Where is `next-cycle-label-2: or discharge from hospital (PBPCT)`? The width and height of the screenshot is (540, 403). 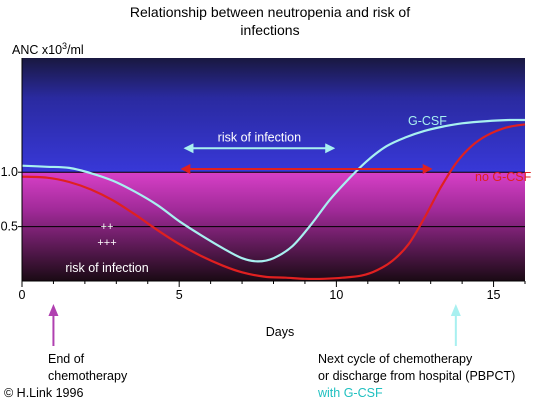 next-cycle-label-2: or discharge from hospital (PBPCT) is located at coordinates (416, 376).